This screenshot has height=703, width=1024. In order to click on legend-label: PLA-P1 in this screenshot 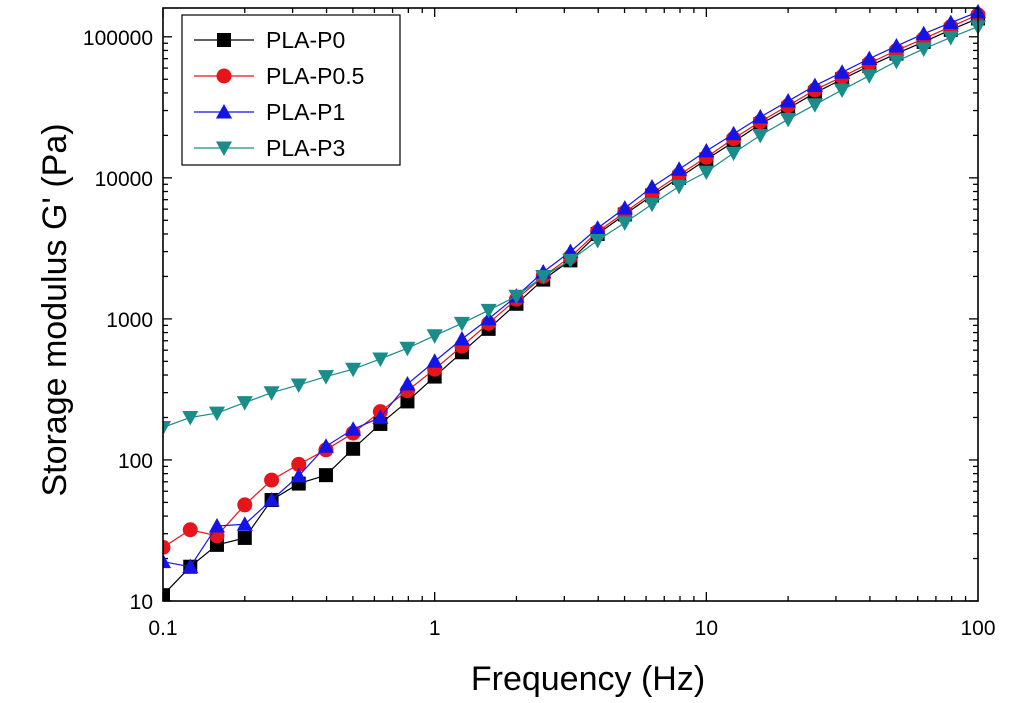, I will do `click(305, 112)`.